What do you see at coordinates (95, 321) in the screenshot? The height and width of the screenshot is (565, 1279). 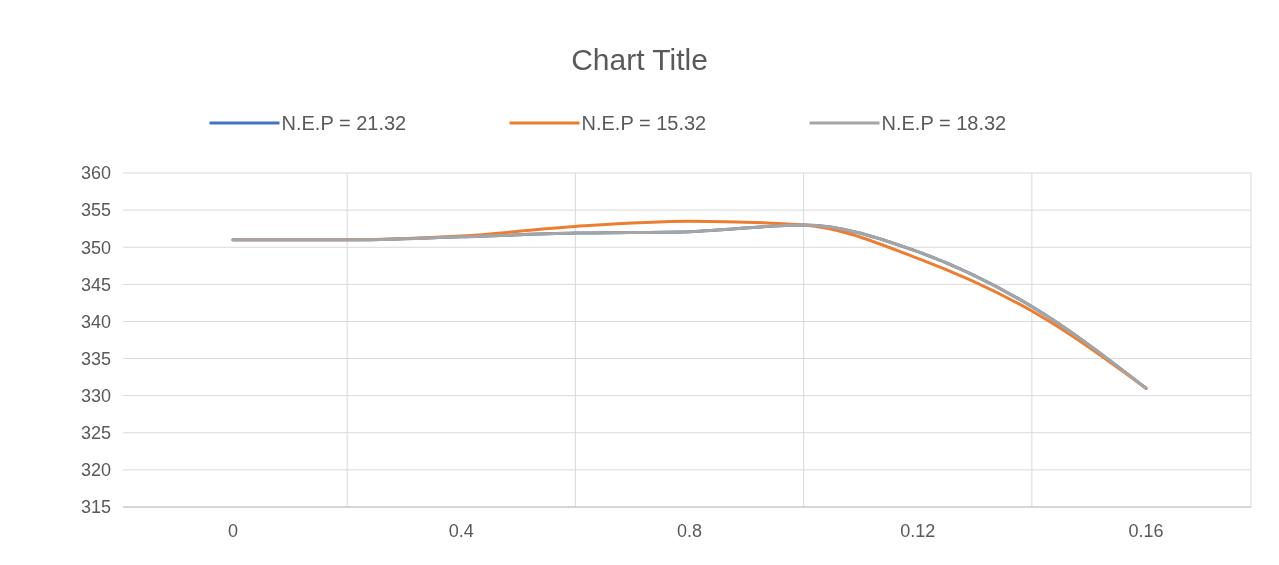 I see `y-tick-label: 340` at bounding box center [95, 321].